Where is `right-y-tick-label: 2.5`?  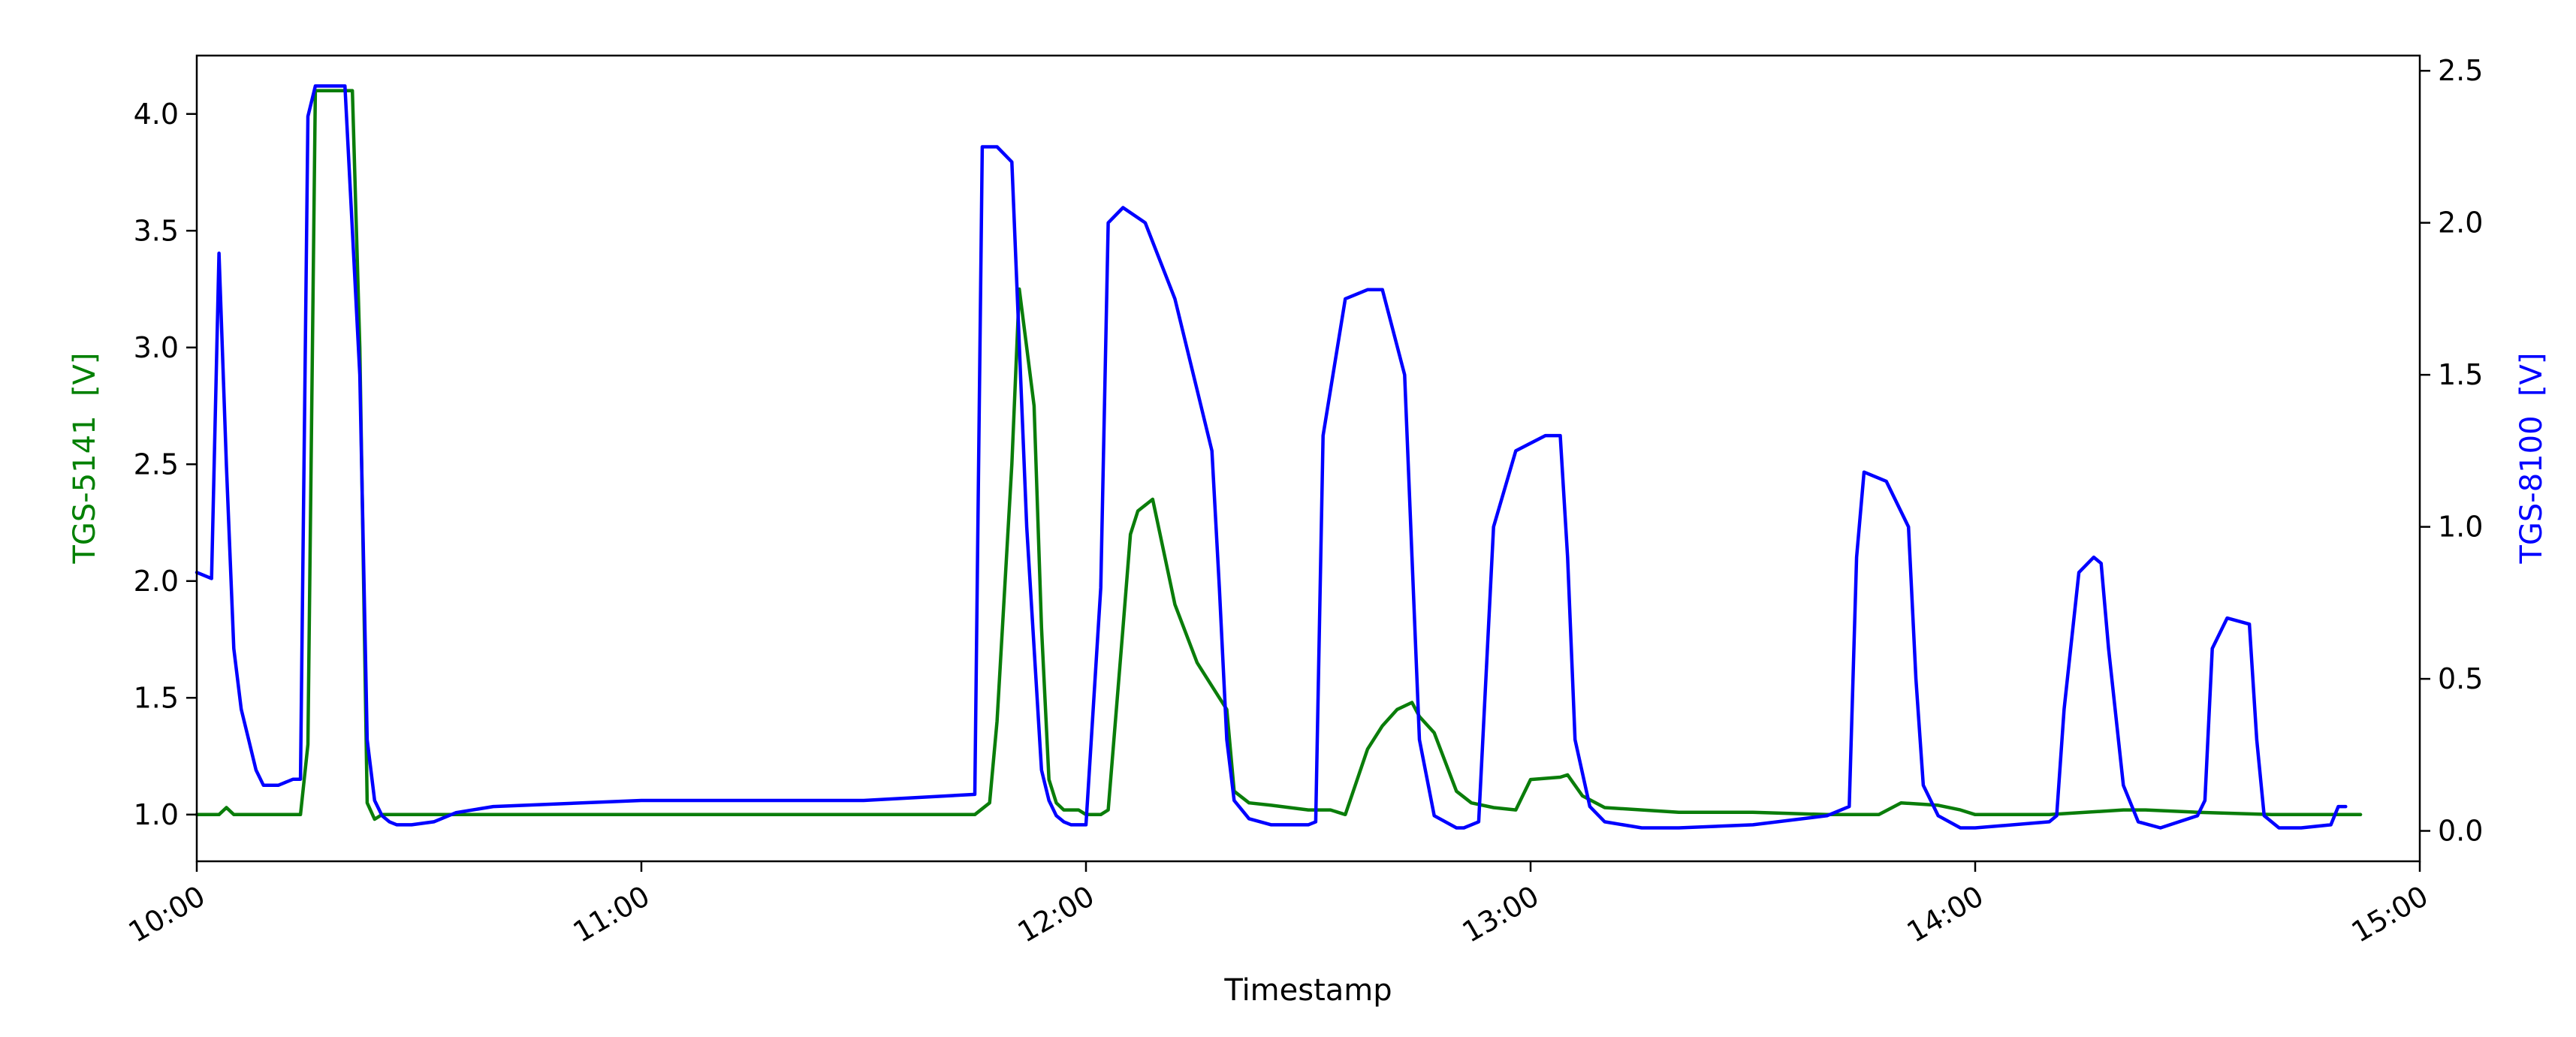 right-y-tick-label: 2.5 is located at coordinates (2460, 71).